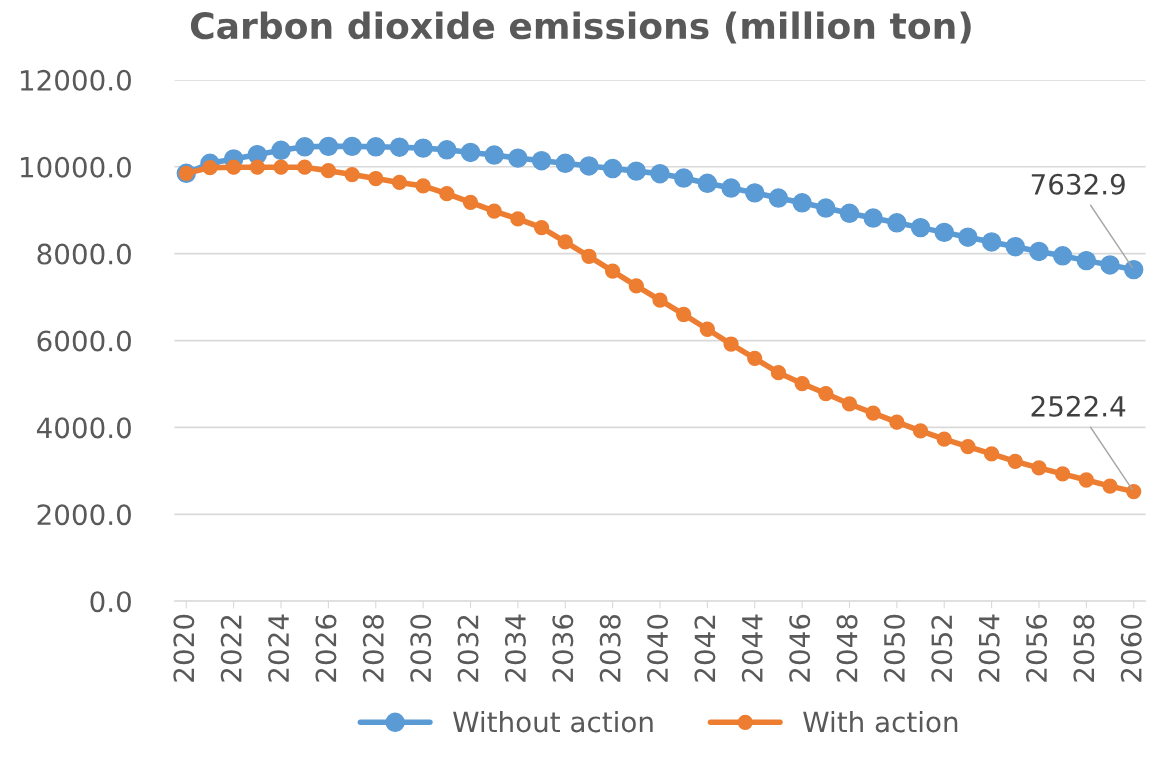  What do you see at coordinates (231, 648) in the screenshot?
I see `x-tick-label: 2022` at bounding box center [231, 648].